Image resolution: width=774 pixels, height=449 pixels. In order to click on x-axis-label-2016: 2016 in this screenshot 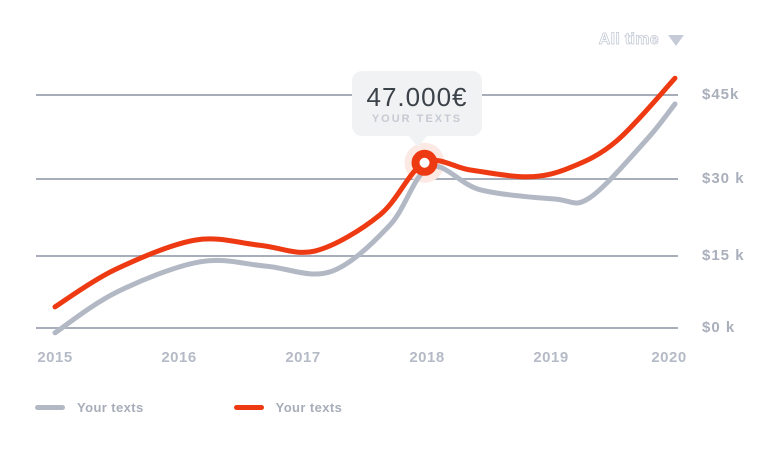, I will do `click(179, 357)`.